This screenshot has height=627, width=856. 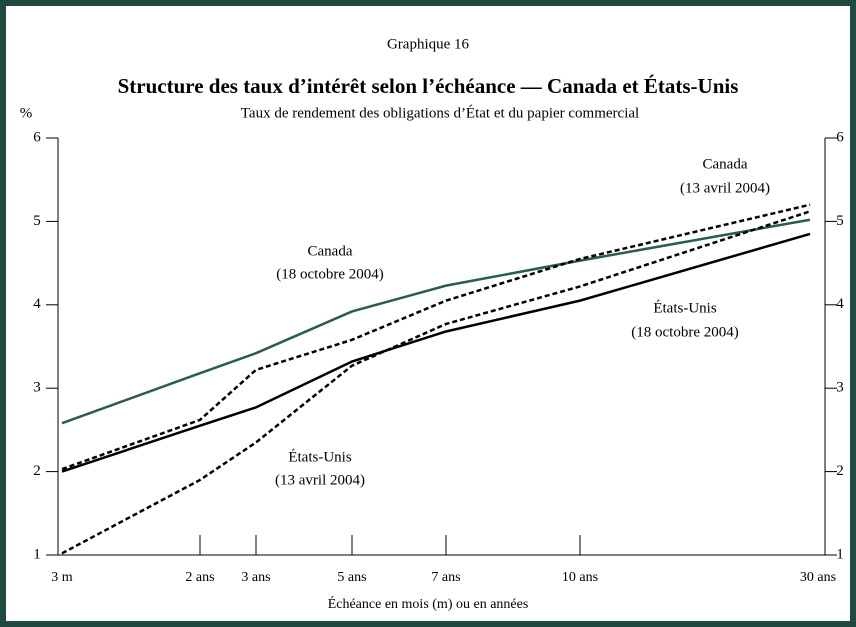 What do you see at coordinates (199, 577) in the screenshot?
I see `x-tick-label: 2 ans` at bounding box center [199, 577].